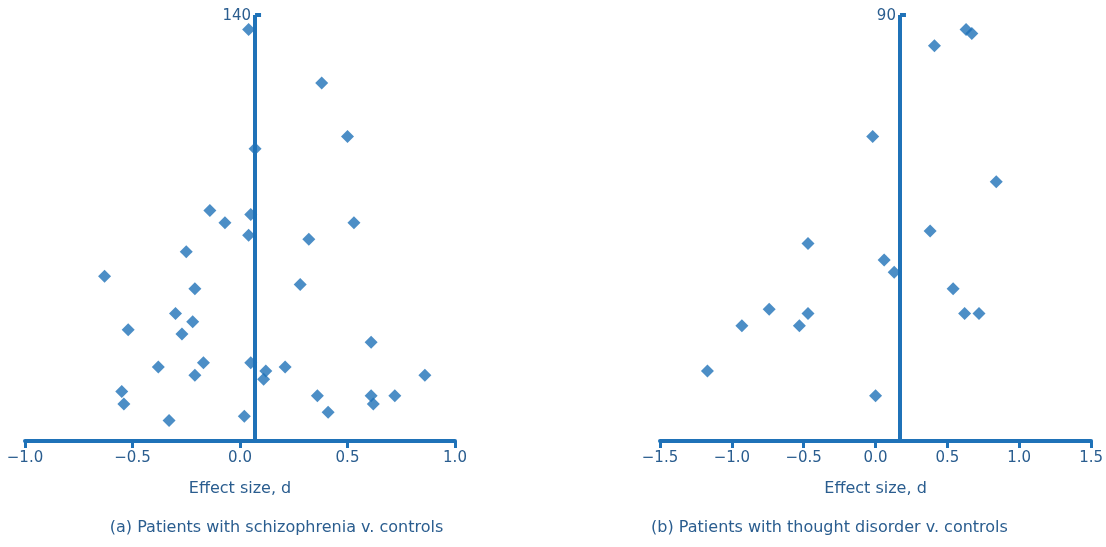 This screenshot has height=547, width=1106. What do you see at coordinates (829, 526) in the screenshot?
I see `text: (b) Patients with thought disorder v. controls` at bounding box center [829, 526].